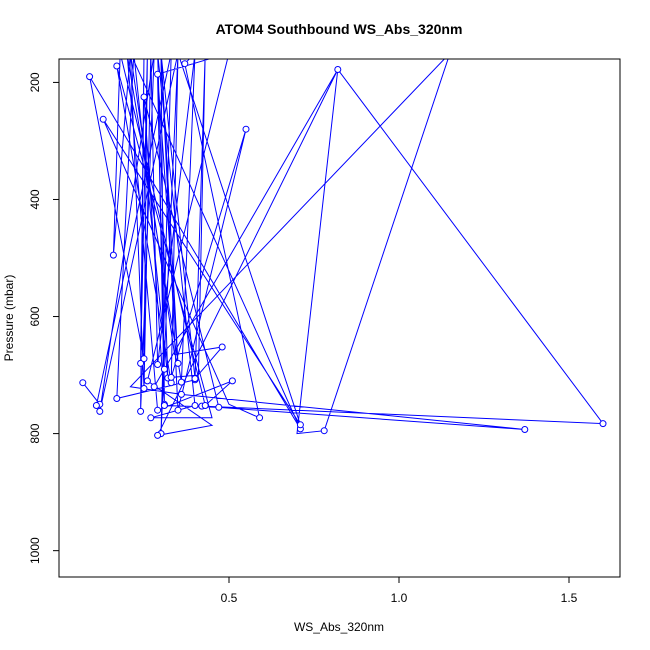  What do you see at coordinates (229, 598) in the screenshot?
I see `x-tick-label: 0.5` at bounding box center [229, 598].